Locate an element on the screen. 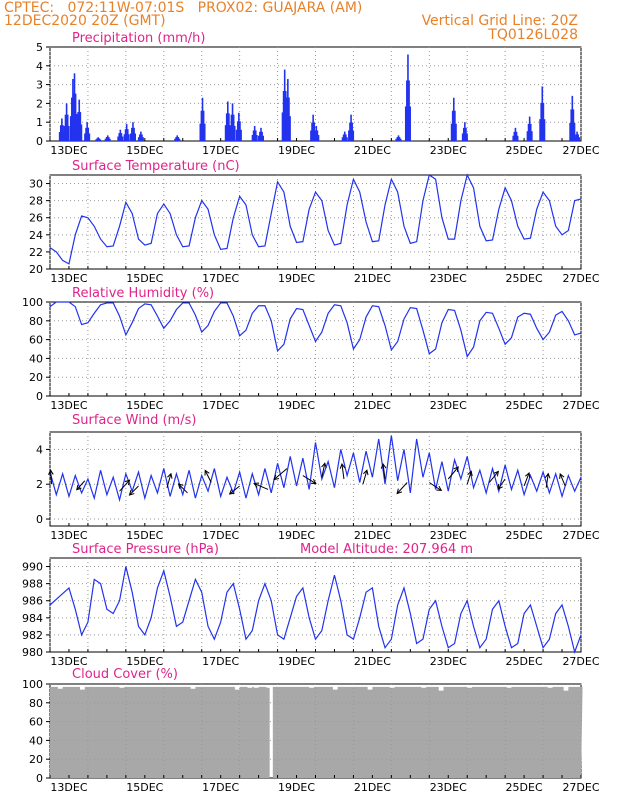 Image resolution: width=618 pixels, height=800 pixels. y-tick-label: 80 is located at coordinates (36, 703).